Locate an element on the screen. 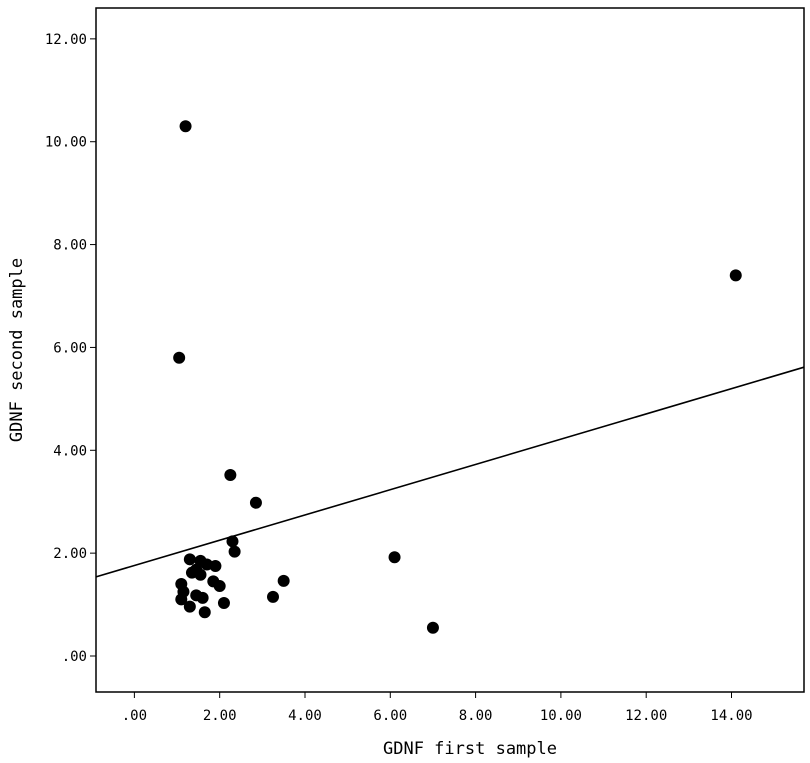 The height and width of the screenshot is (763, 810). y-tick-label: 4.00 is located at coordinates (70, 451).